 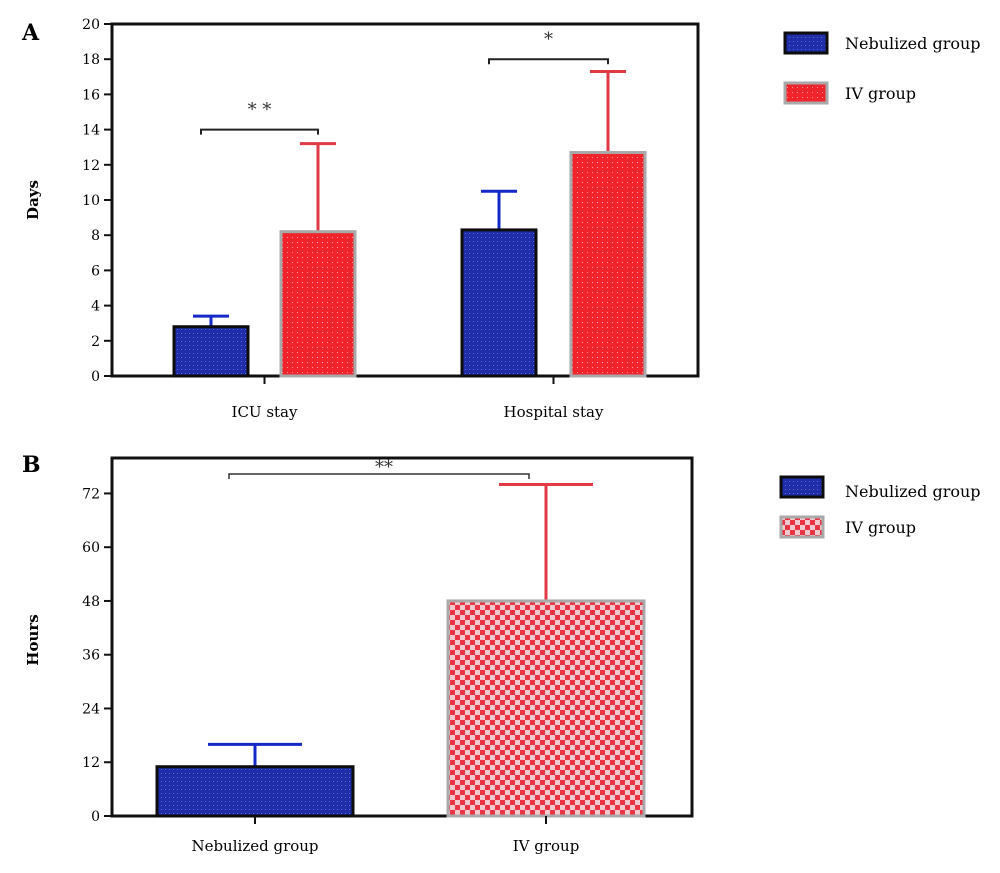 I want to click on y-tick-label-a-4: 4, so click(x=95, y=307).